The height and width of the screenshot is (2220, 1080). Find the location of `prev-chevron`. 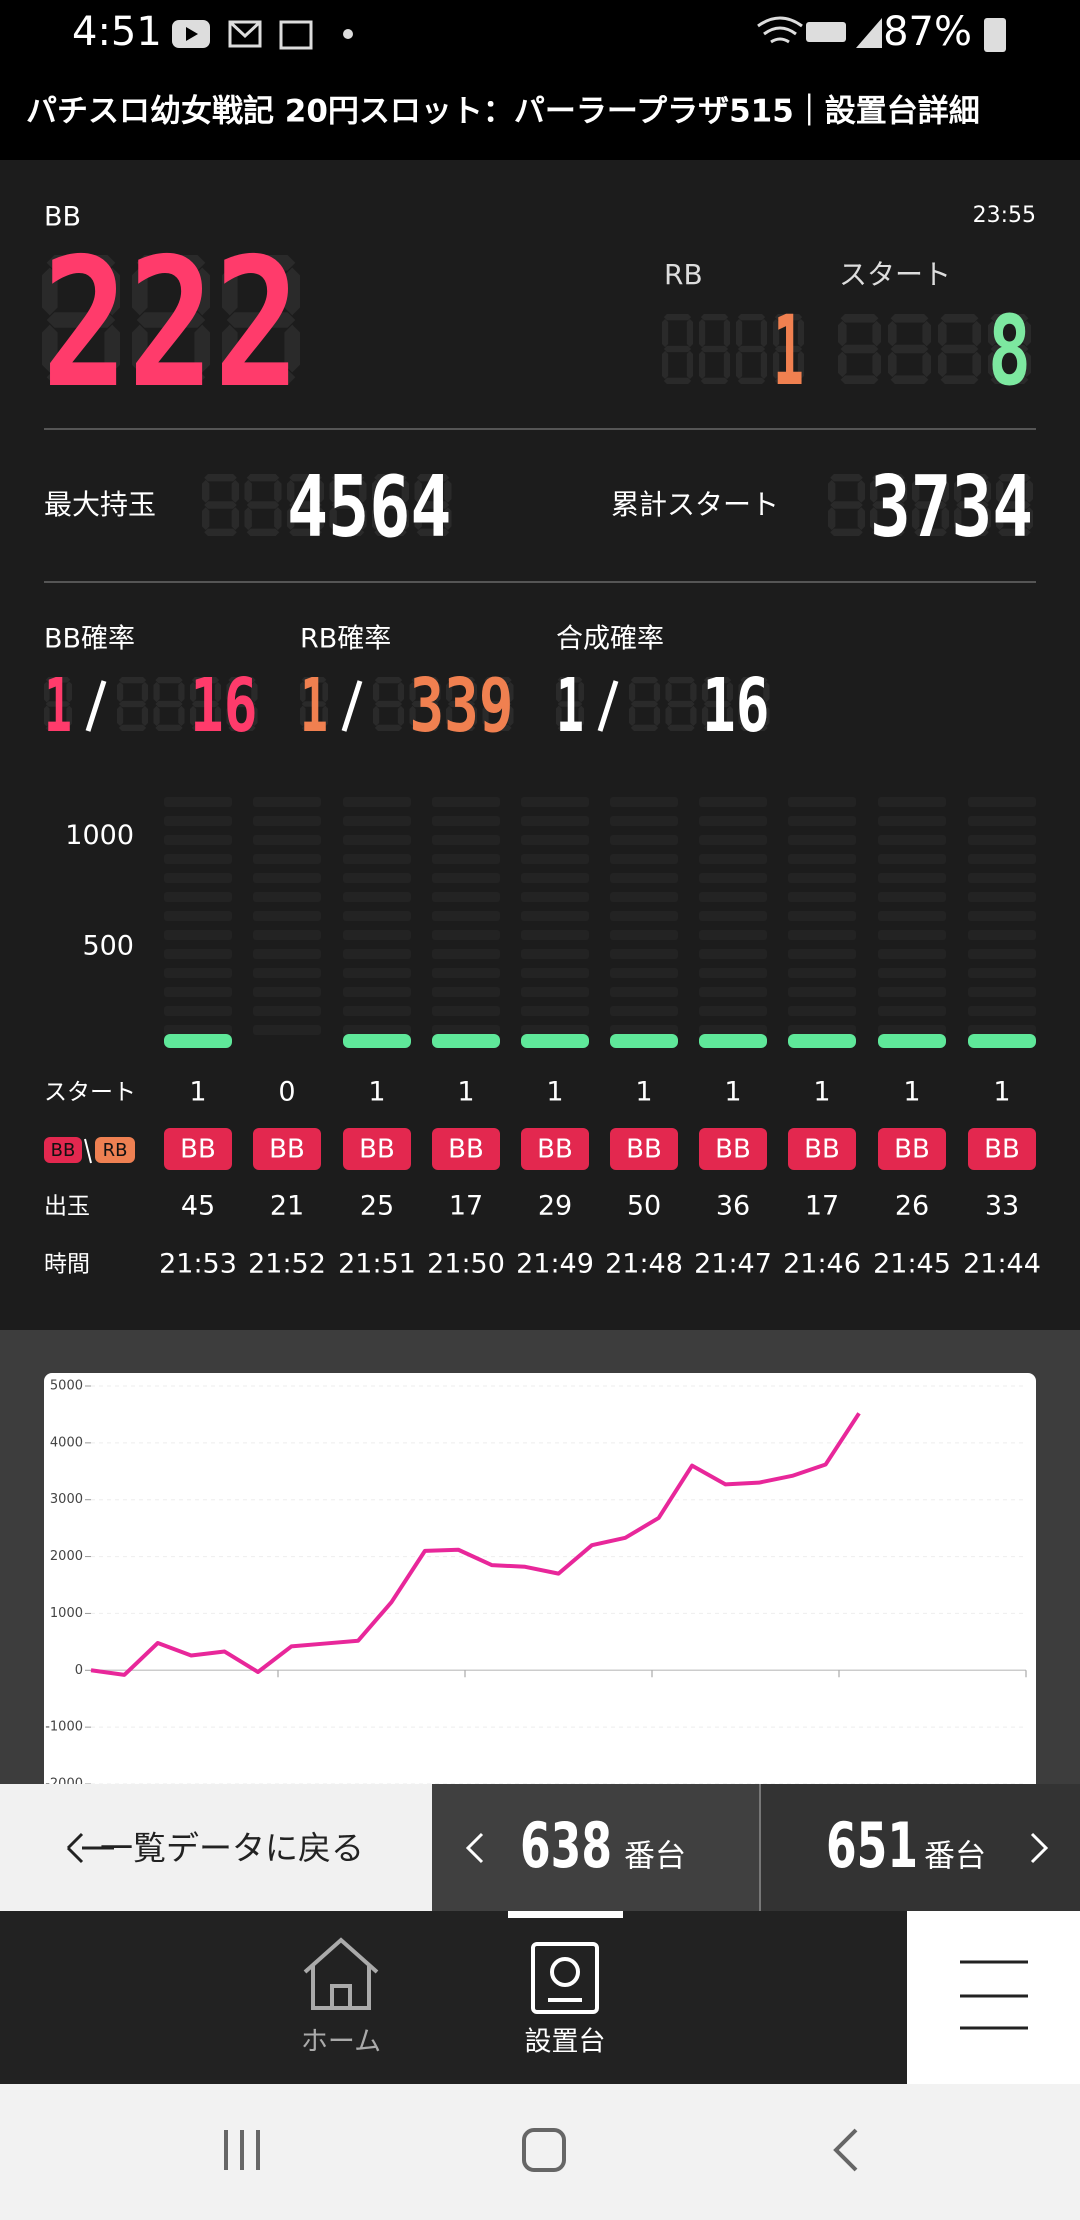

prev-chevron is located at coordinates (474, 1848).